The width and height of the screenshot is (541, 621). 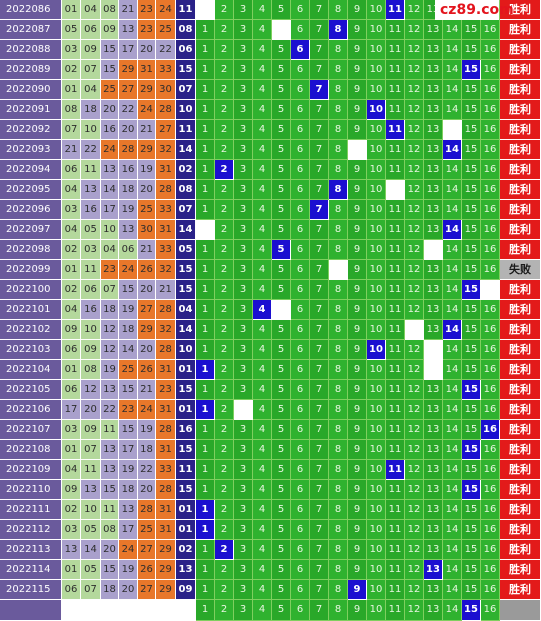 I want to click on period-cell: 2022097, so click(x=31, y=230).